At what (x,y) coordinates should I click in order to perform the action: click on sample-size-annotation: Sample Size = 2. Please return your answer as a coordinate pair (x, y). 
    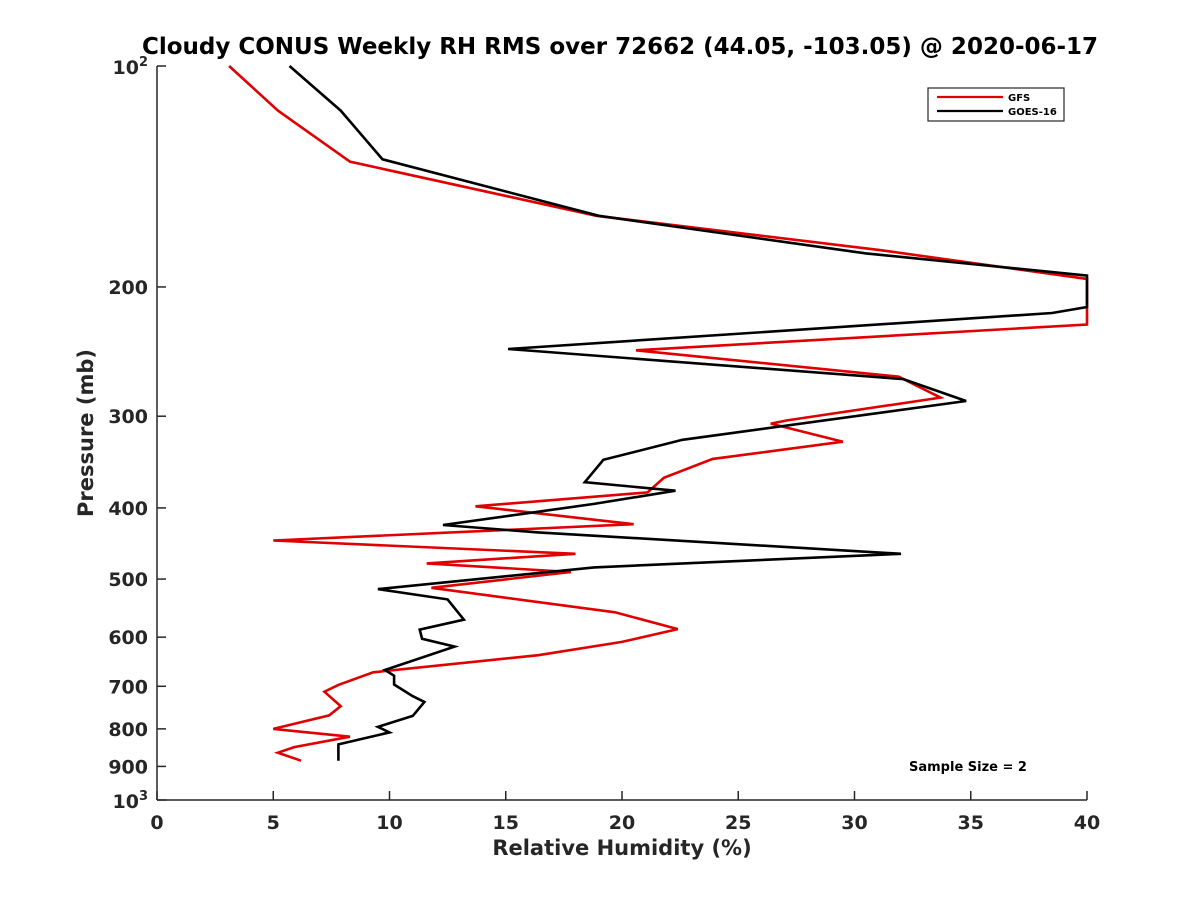
    Looking at the image, I should click on (968, 767).